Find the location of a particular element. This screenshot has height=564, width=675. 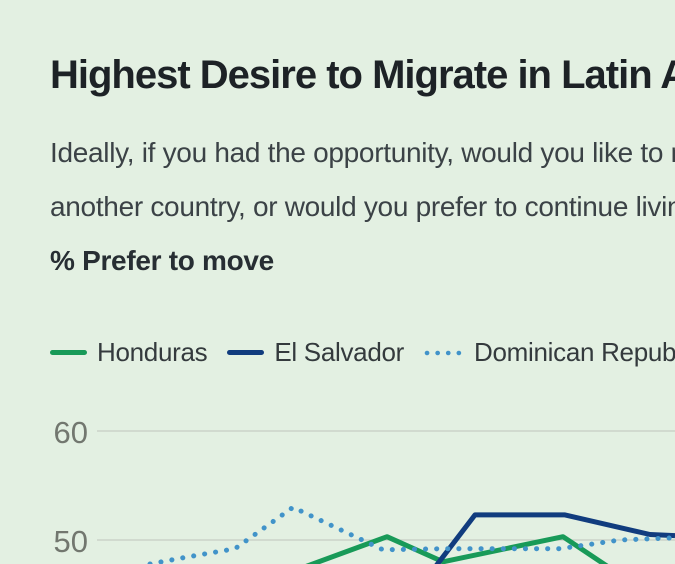

legend-item-dominican-republic: Dominican Republic is located at coordinates (549, 352).